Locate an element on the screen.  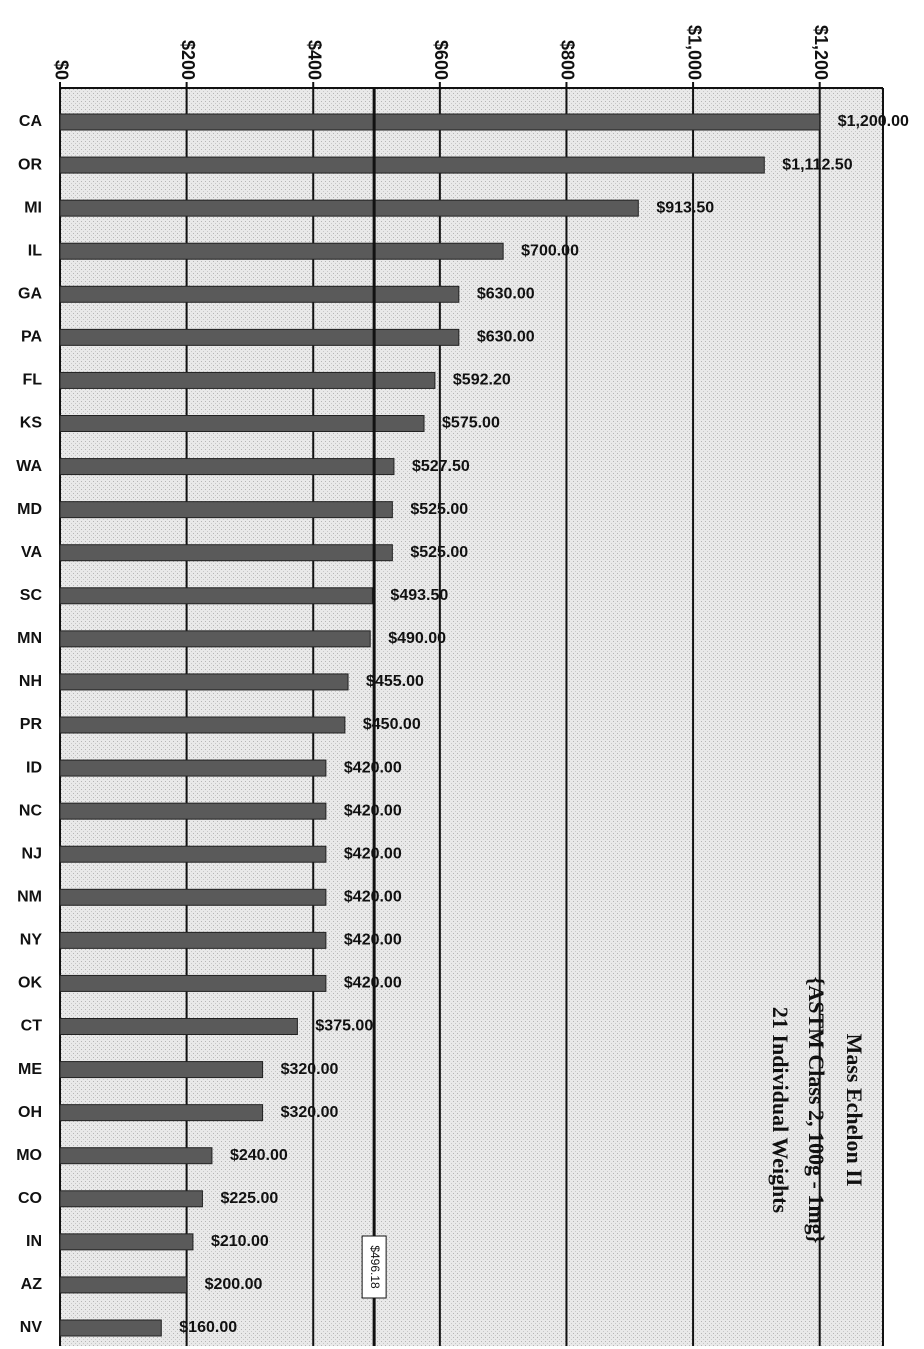
y-tick-label: VA is located at coordinates (31, 552).